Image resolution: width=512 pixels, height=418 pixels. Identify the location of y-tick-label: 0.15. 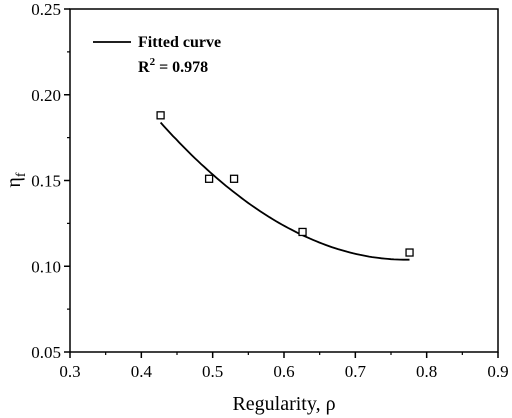
(46, 181).